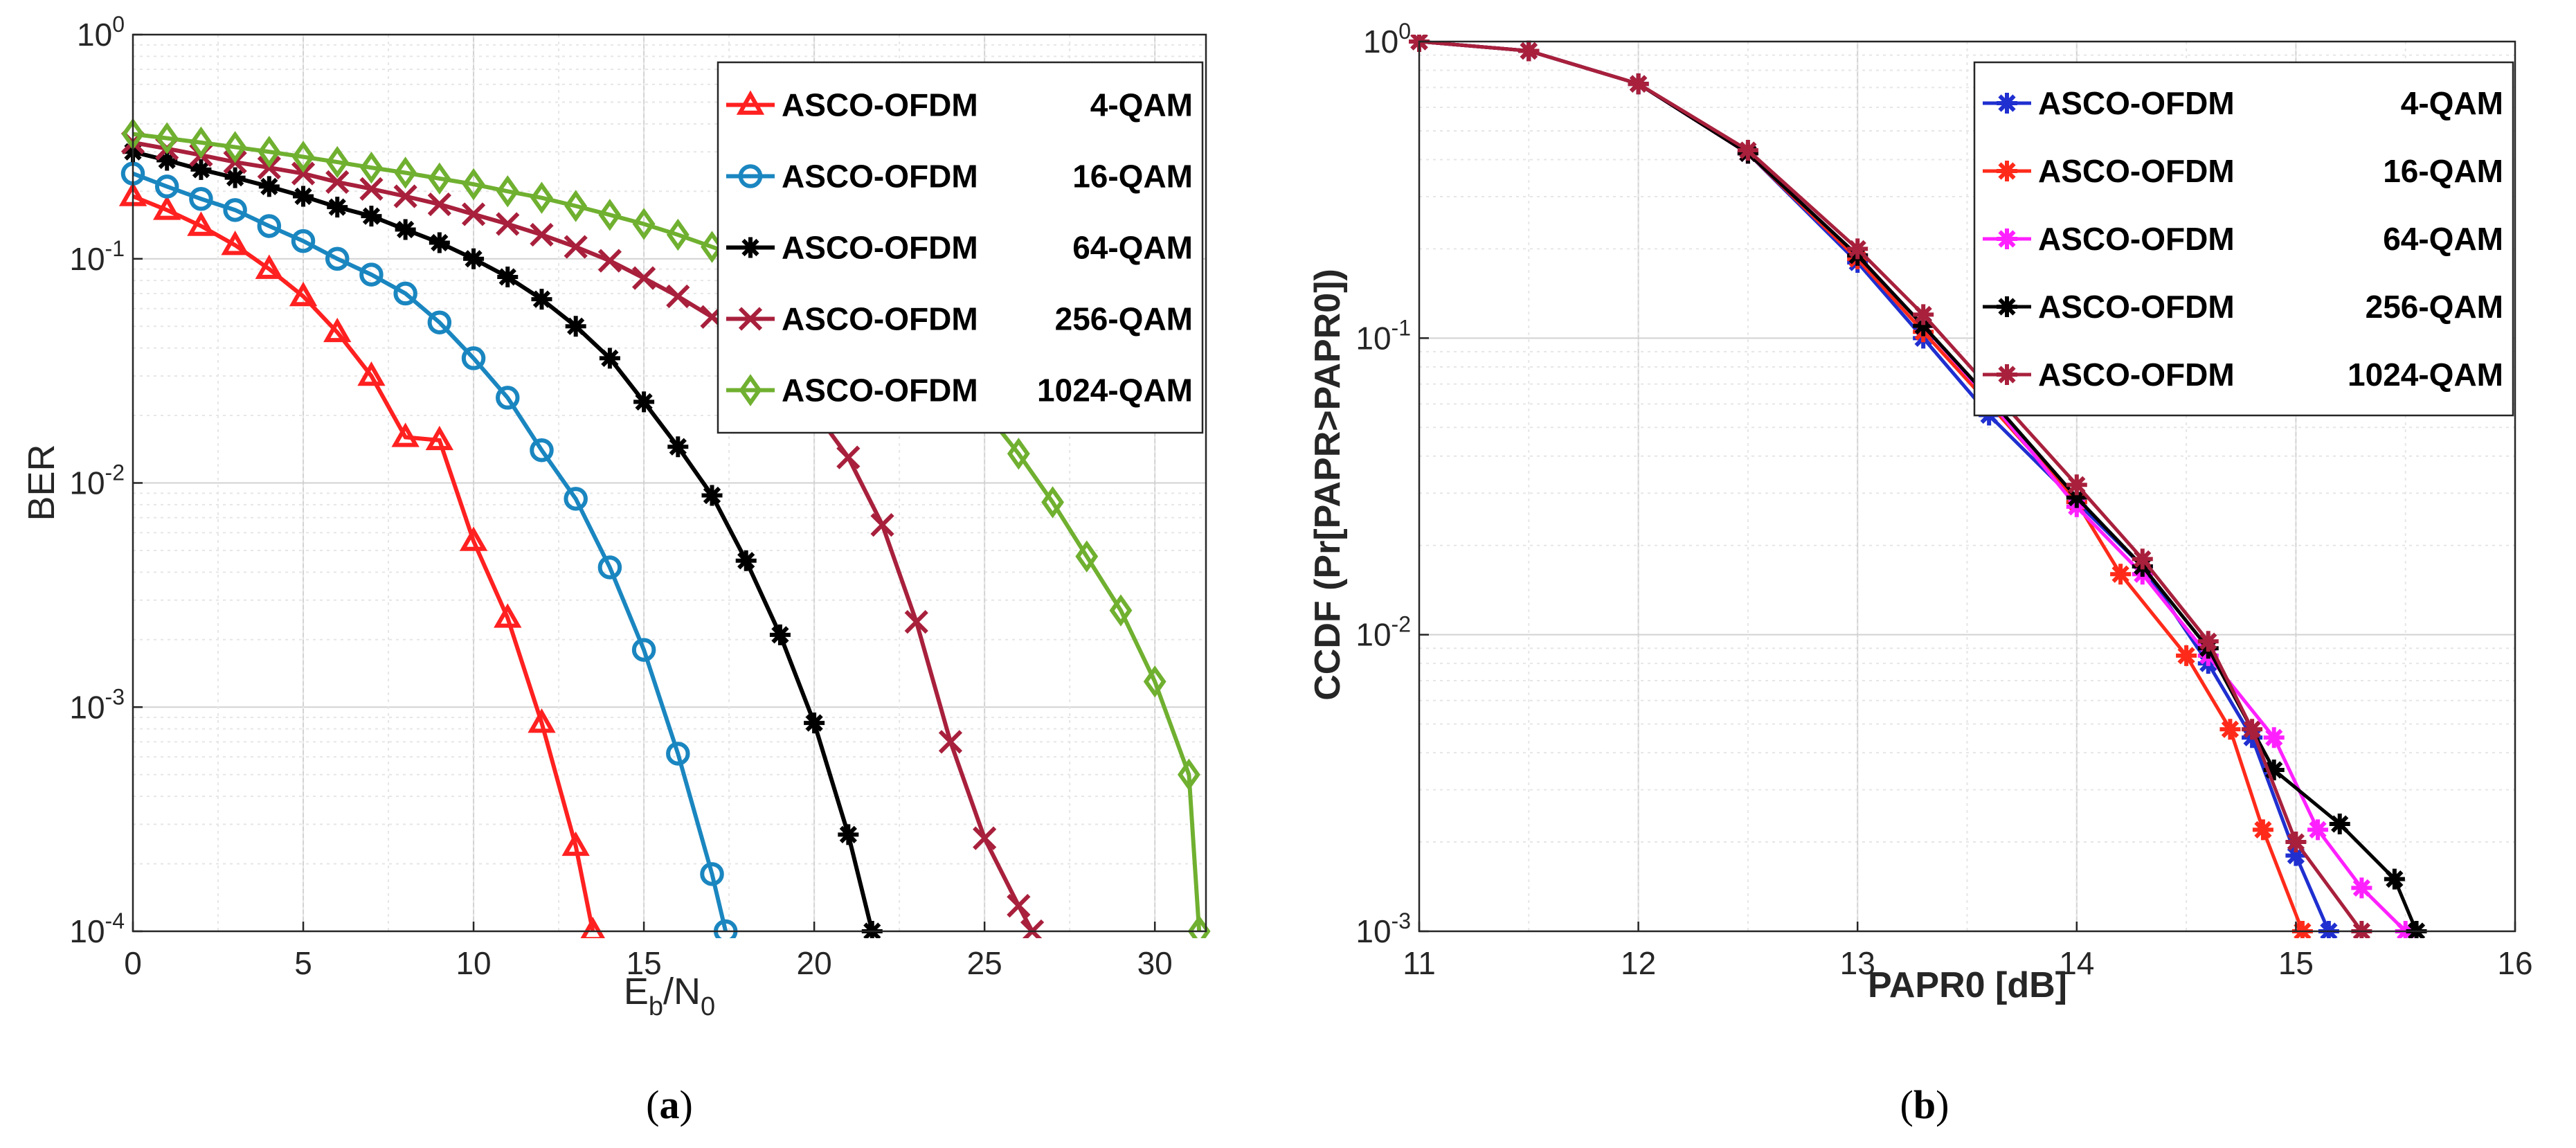 The width and height of the screenshot is (2576, 1148). What do you see at coordinates (814, 963) in the screenshot?
I see `x-tick-label: 20` at bounding box center [814, 963].